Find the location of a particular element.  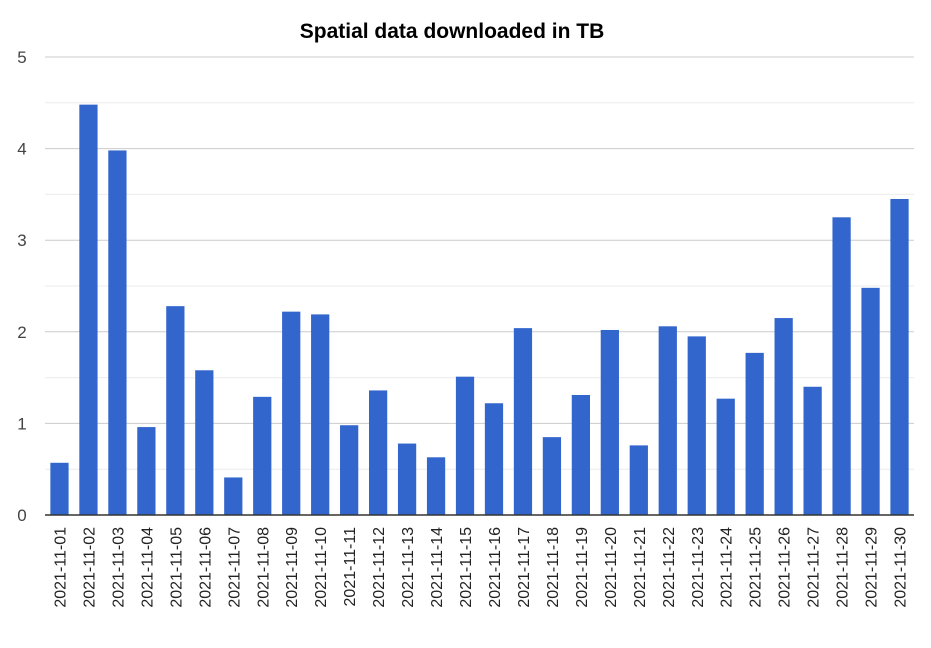

x-tick-label: 2021-11-15 is located at coordinates (466, 567).